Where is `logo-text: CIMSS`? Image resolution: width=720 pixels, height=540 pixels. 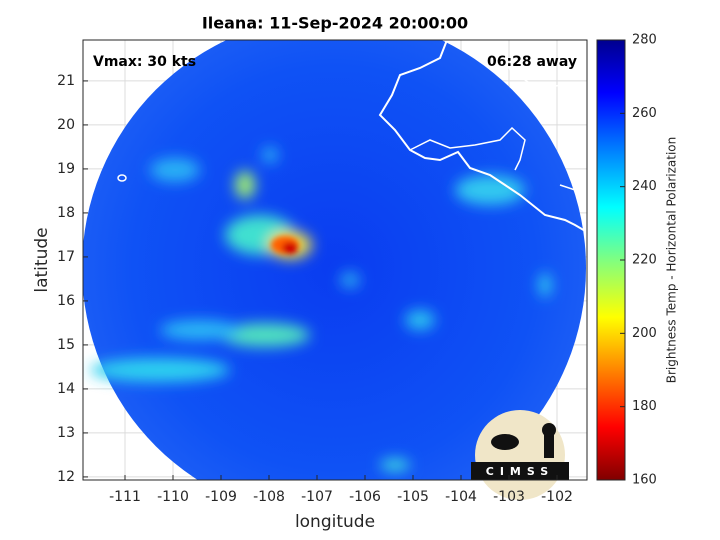
logo-text: CIMSS is located at coordinates (520, 471).